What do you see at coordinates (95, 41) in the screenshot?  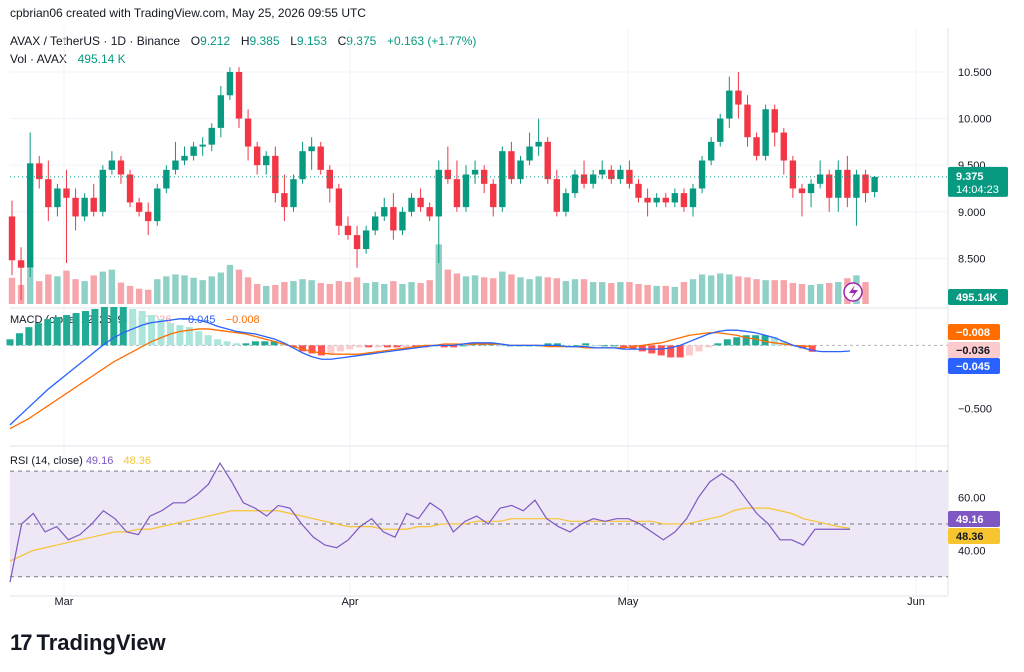 I see `symbol-name: AVAX / TetherUS · 1D · Binance` at bounding box center [95, 41].